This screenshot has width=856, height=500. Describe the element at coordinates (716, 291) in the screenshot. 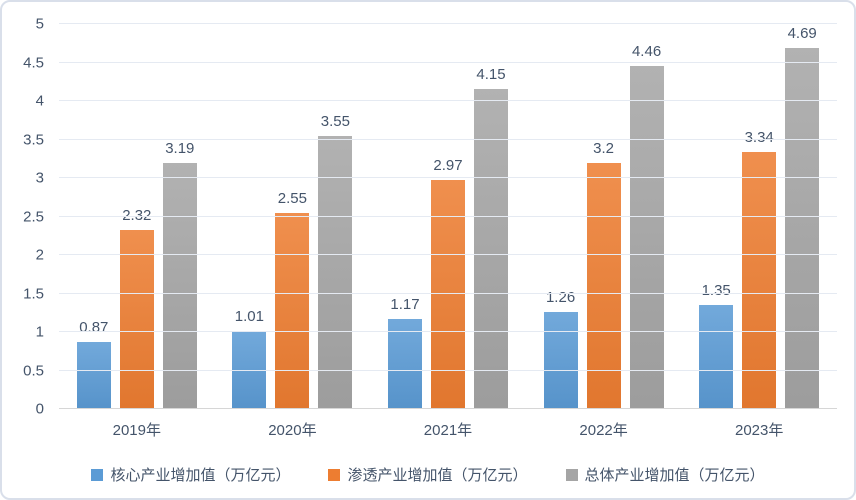

I see `value-label: 1.35` at that location.